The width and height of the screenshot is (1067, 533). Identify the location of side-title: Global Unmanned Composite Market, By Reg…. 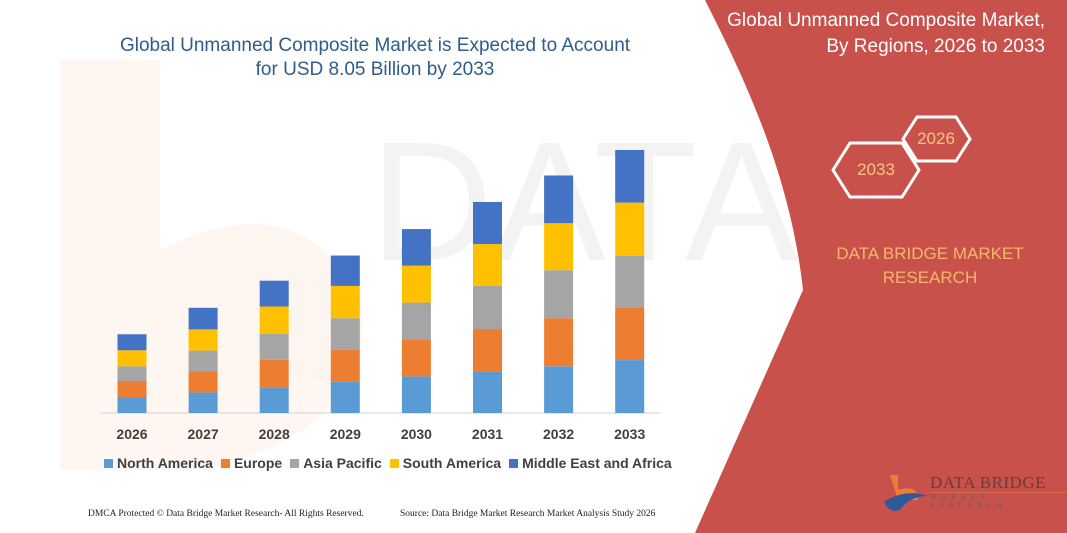
(875, 34).